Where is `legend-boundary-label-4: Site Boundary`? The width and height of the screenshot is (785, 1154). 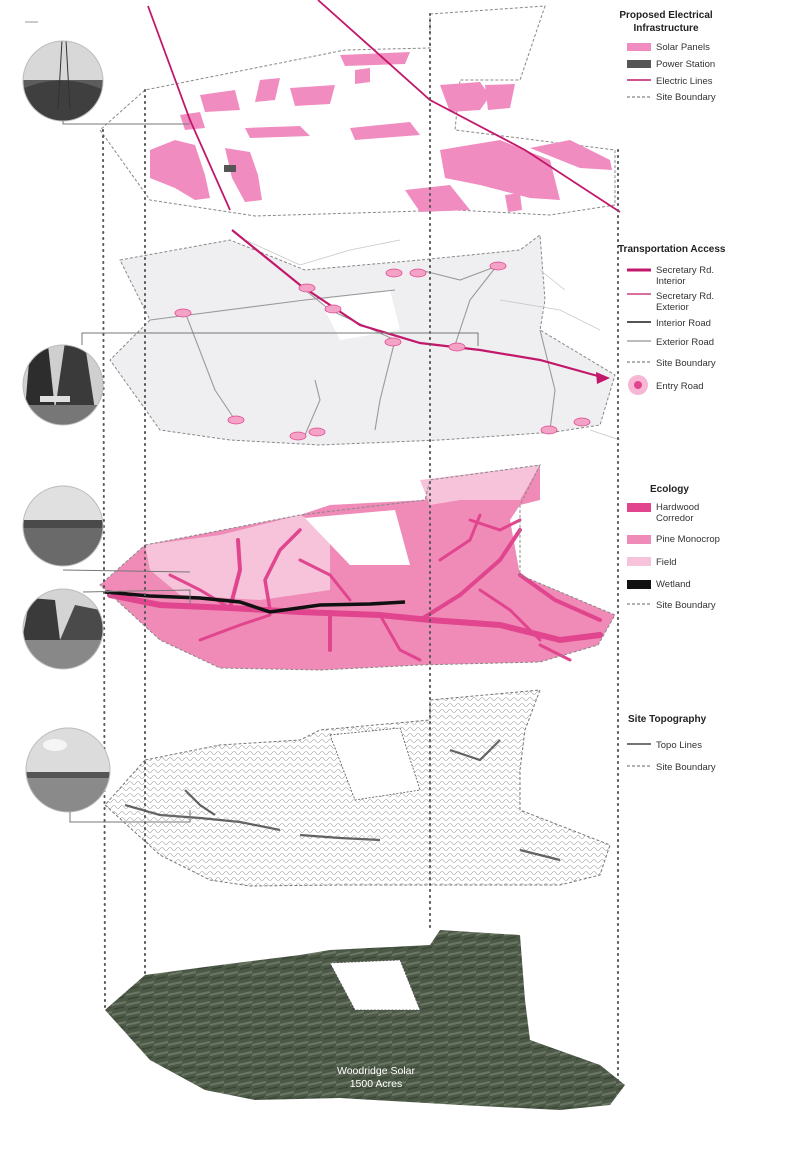 legend-boundary-label-4: Site Boundary is located at coordinates (686, 767).